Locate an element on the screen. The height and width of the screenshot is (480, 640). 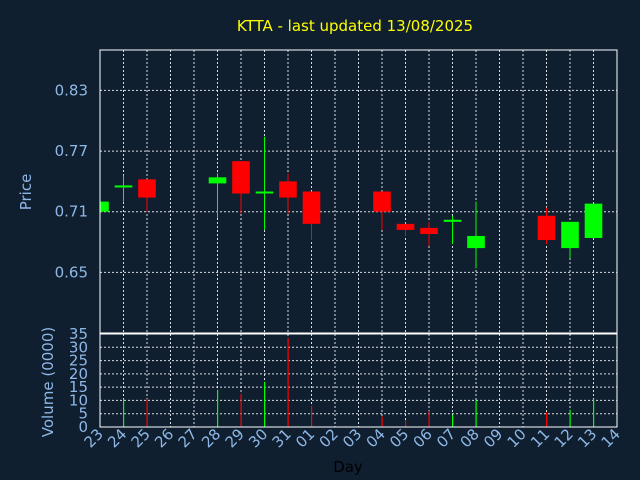
price-tick-label: 0.65 is located at coordinates (71, 272).